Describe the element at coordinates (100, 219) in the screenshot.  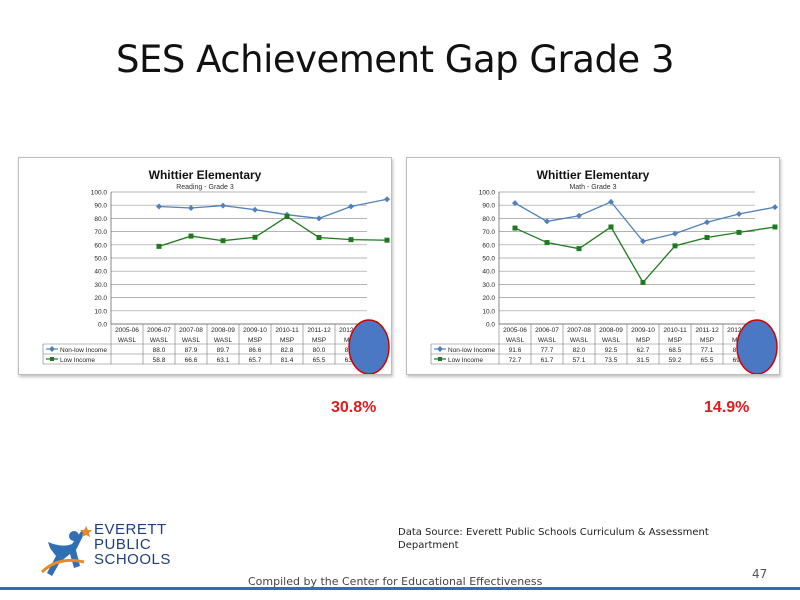
I see `reading-ytick-label: 80.0` at that location.